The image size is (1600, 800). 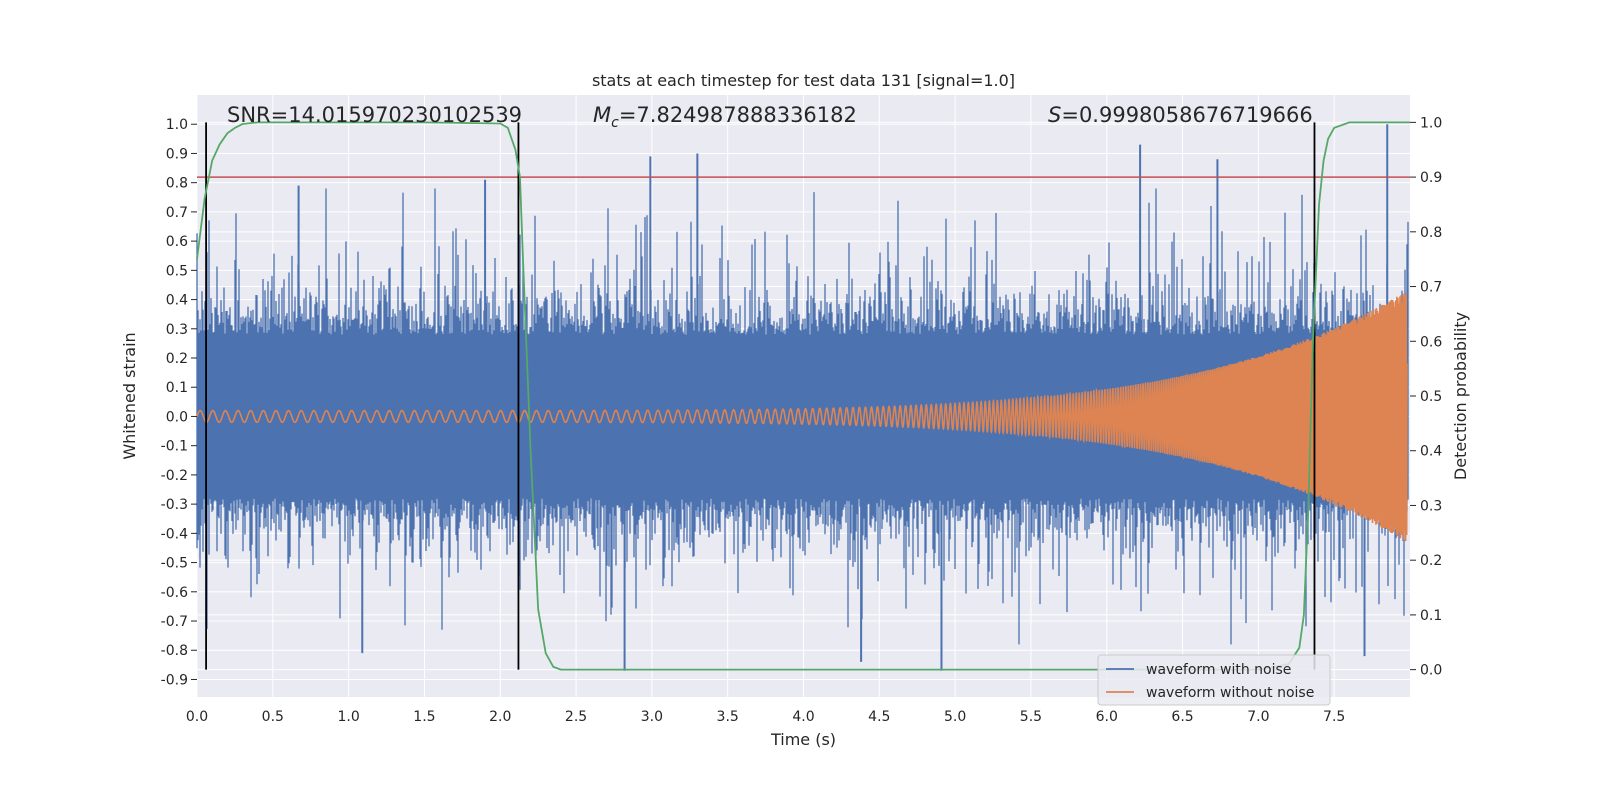 I want to click on y-tick-label-left: 0.9, so click(x=177, y=154).